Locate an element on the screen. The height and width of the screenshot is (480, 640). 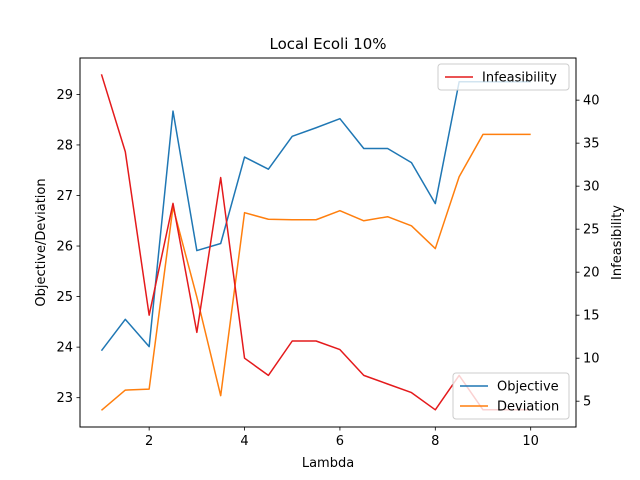
x-axis-label: Lambda is located at coordinates (328, 463).